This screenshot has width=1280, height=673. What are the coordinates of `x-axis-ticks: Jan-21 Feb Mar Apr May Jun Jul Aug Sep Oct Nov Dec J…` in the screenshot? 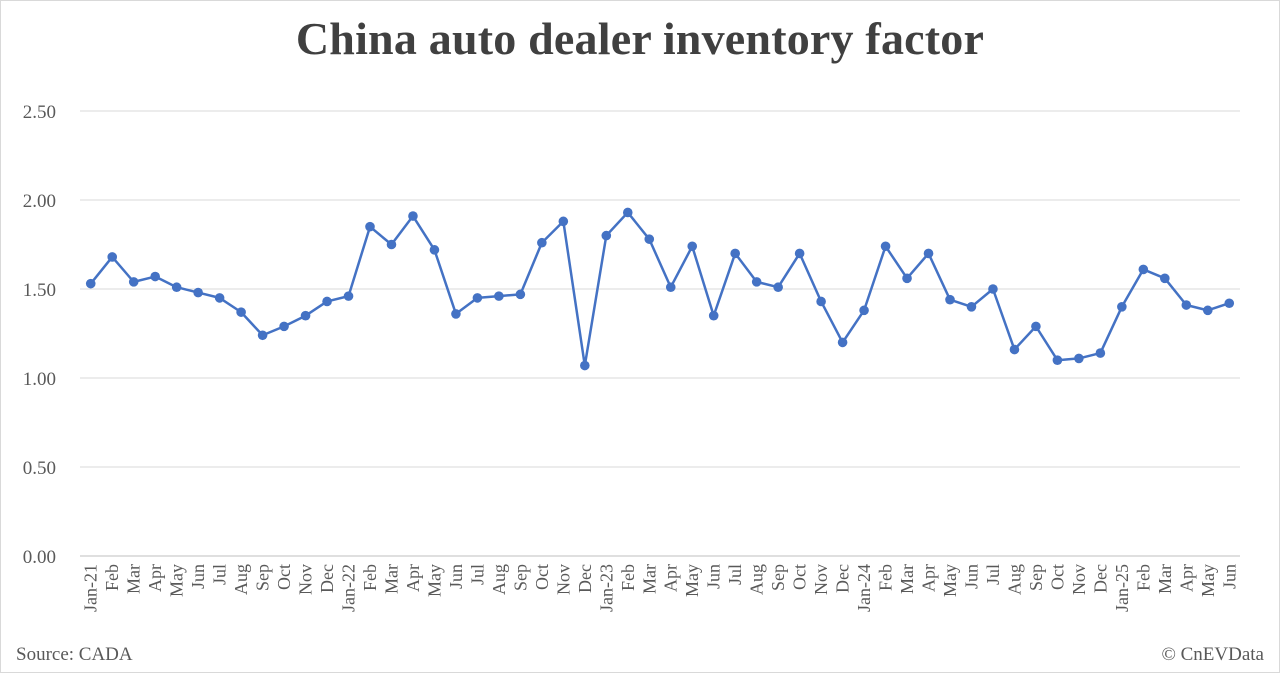 It's located at (660, 588).